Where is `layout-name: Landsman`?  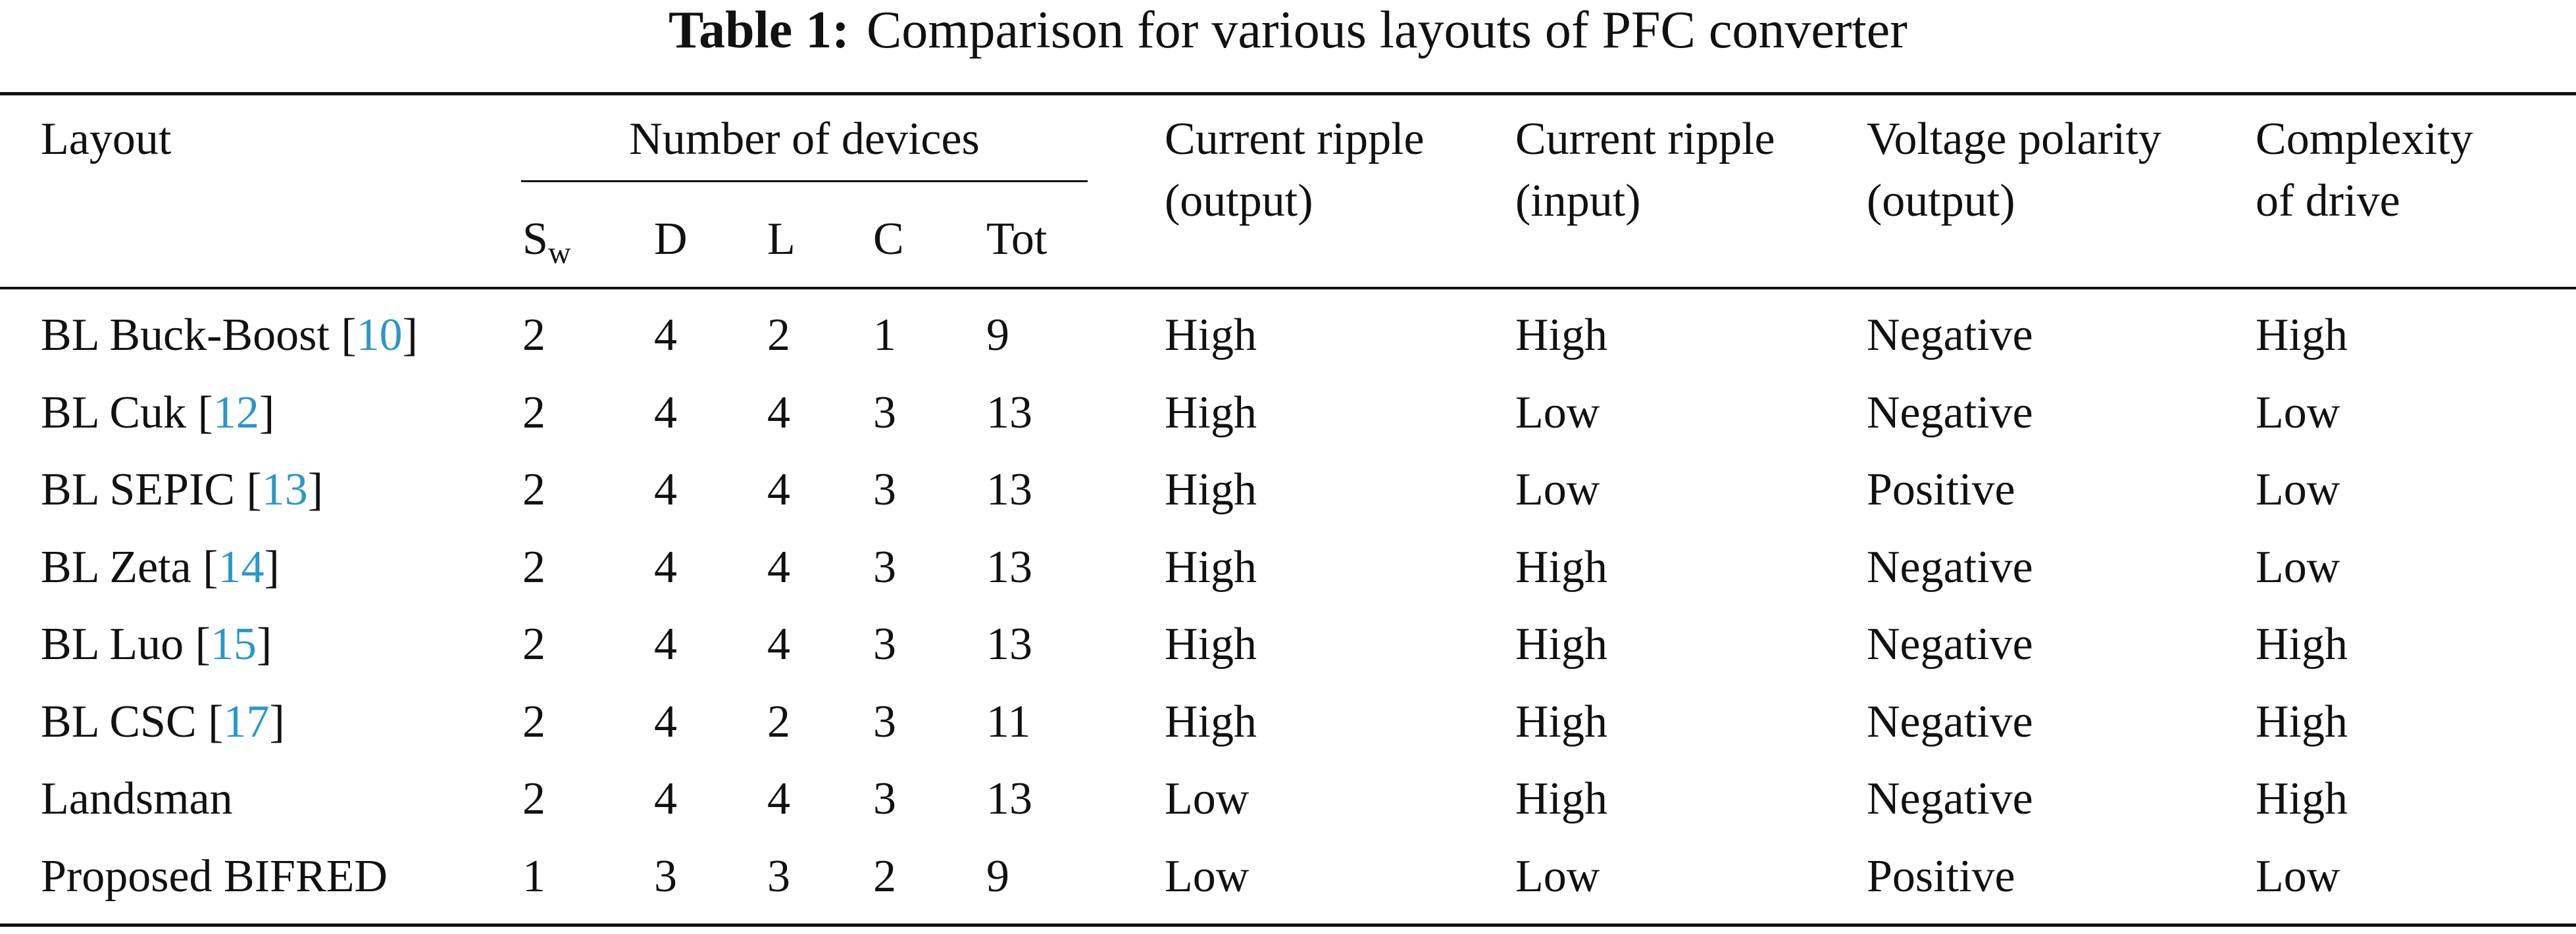 layout-name: Landsman is located at coordinates (137, 799).